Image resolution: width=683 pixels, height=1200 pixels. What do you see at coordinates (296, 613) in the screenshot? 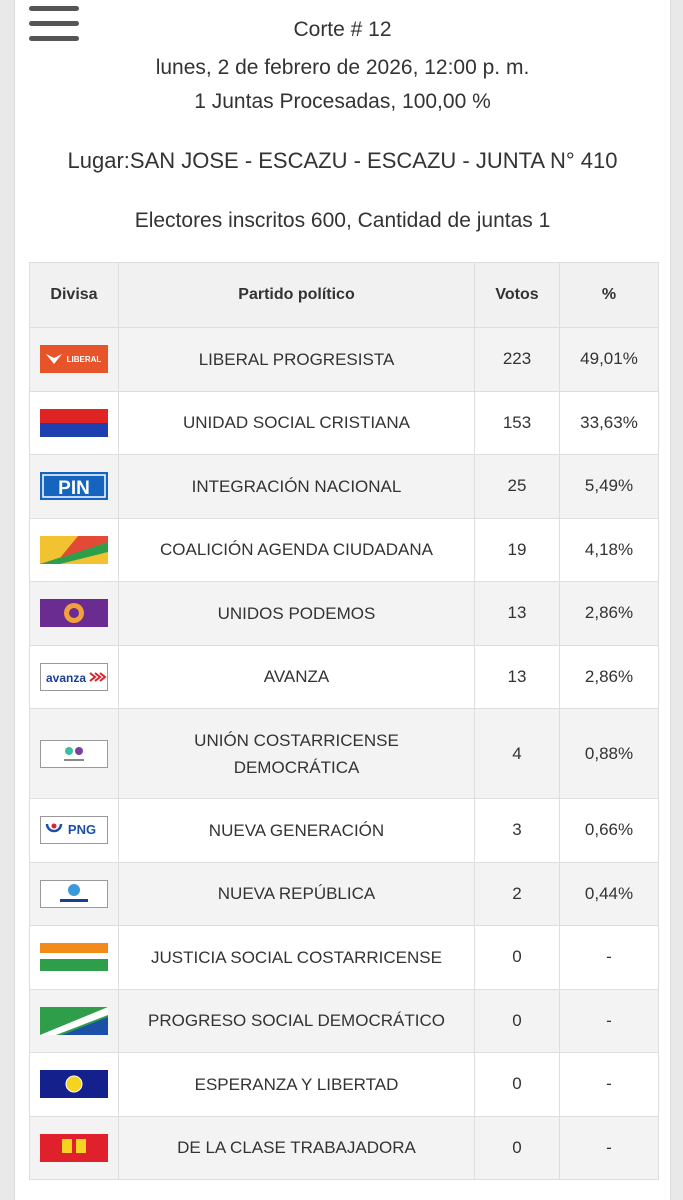
I see `party-name: UNIDOS PODEMOS` at bounding box center [296, 613].